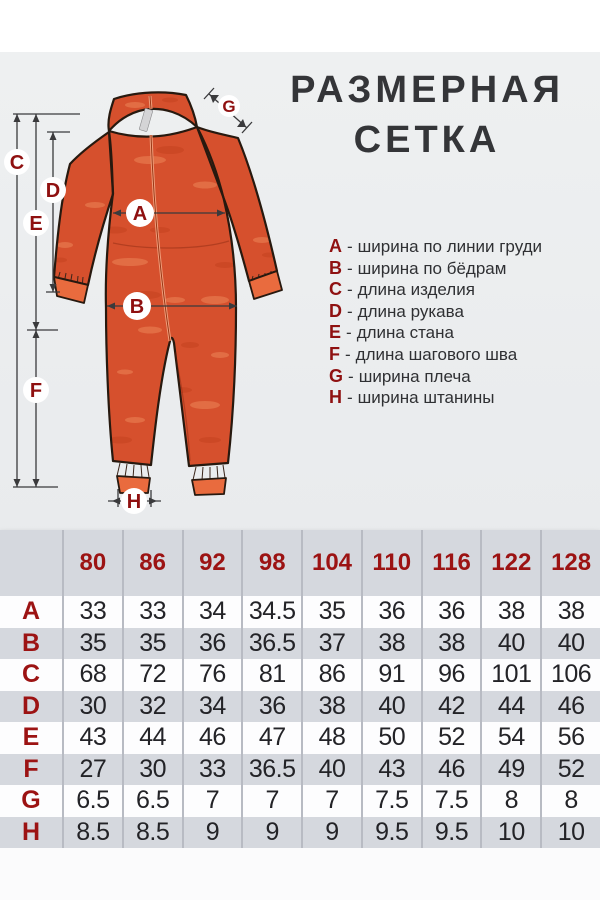  What do you see at coordinates (432, 268) in the screenshot?
I see `legend-description: ширина по бёдрам` at bounding box center [432, 268].